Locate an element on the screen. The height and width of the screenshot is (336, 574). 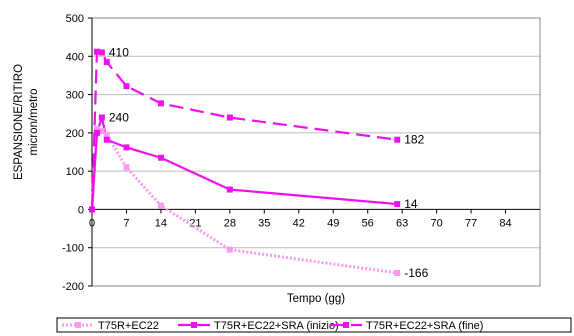
x-tick-label: 70 is located at coordinates (436, 223).